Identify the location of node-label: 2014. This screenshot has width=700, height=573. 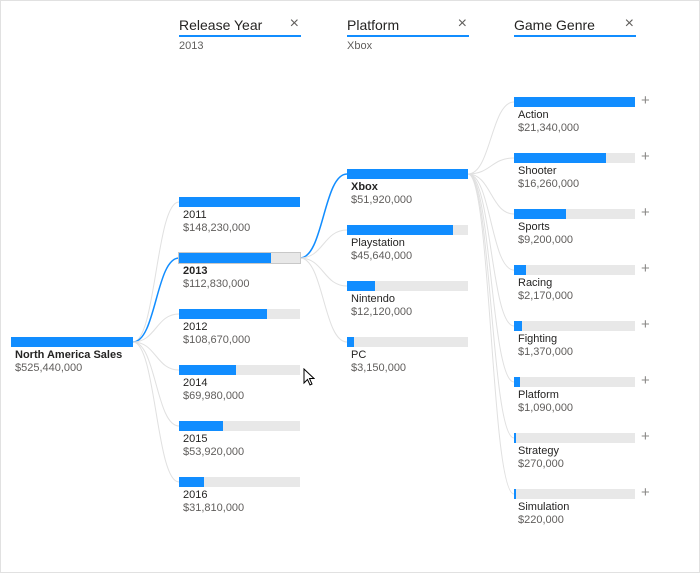
(195, 383).